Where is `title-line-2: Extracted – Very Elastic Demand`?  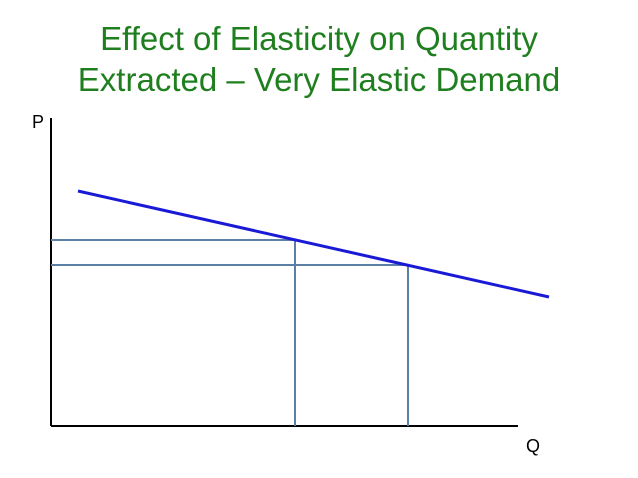 title-line-2: Extracted – Very Elastic Demand is located at coordinates (319, 79).